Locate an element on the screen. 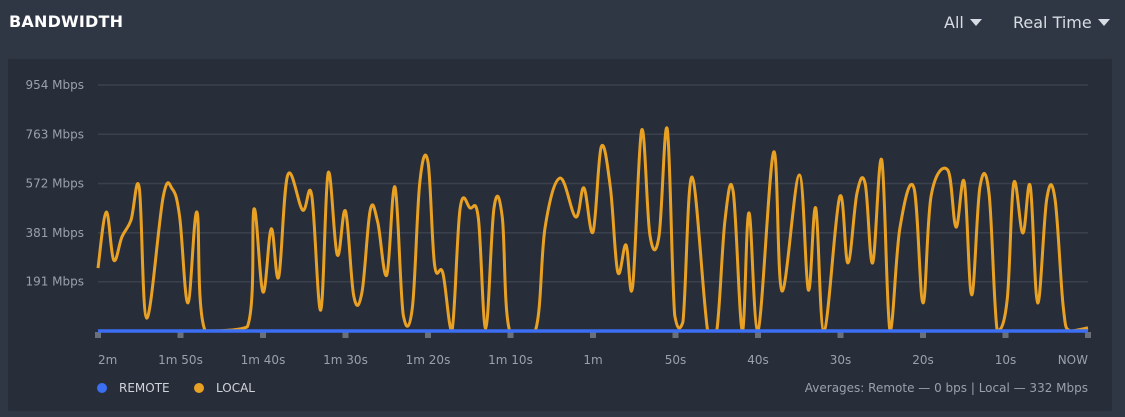 This screenshot has height=417, width=1125. local-dot-icon is located at coordinates (199, 388).